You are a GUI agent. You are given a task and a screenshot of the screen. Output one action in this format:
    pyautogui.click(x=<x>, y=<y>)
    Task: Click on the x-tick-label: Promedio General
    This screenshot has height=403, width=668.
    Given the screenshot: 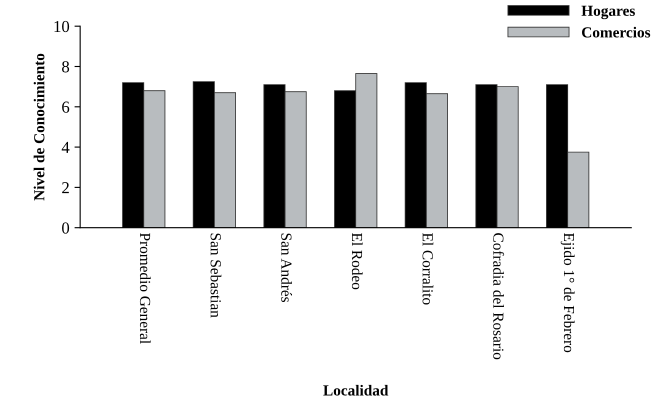 What is the action you would take?
    pyautogui.click(x=145, y=288)
    